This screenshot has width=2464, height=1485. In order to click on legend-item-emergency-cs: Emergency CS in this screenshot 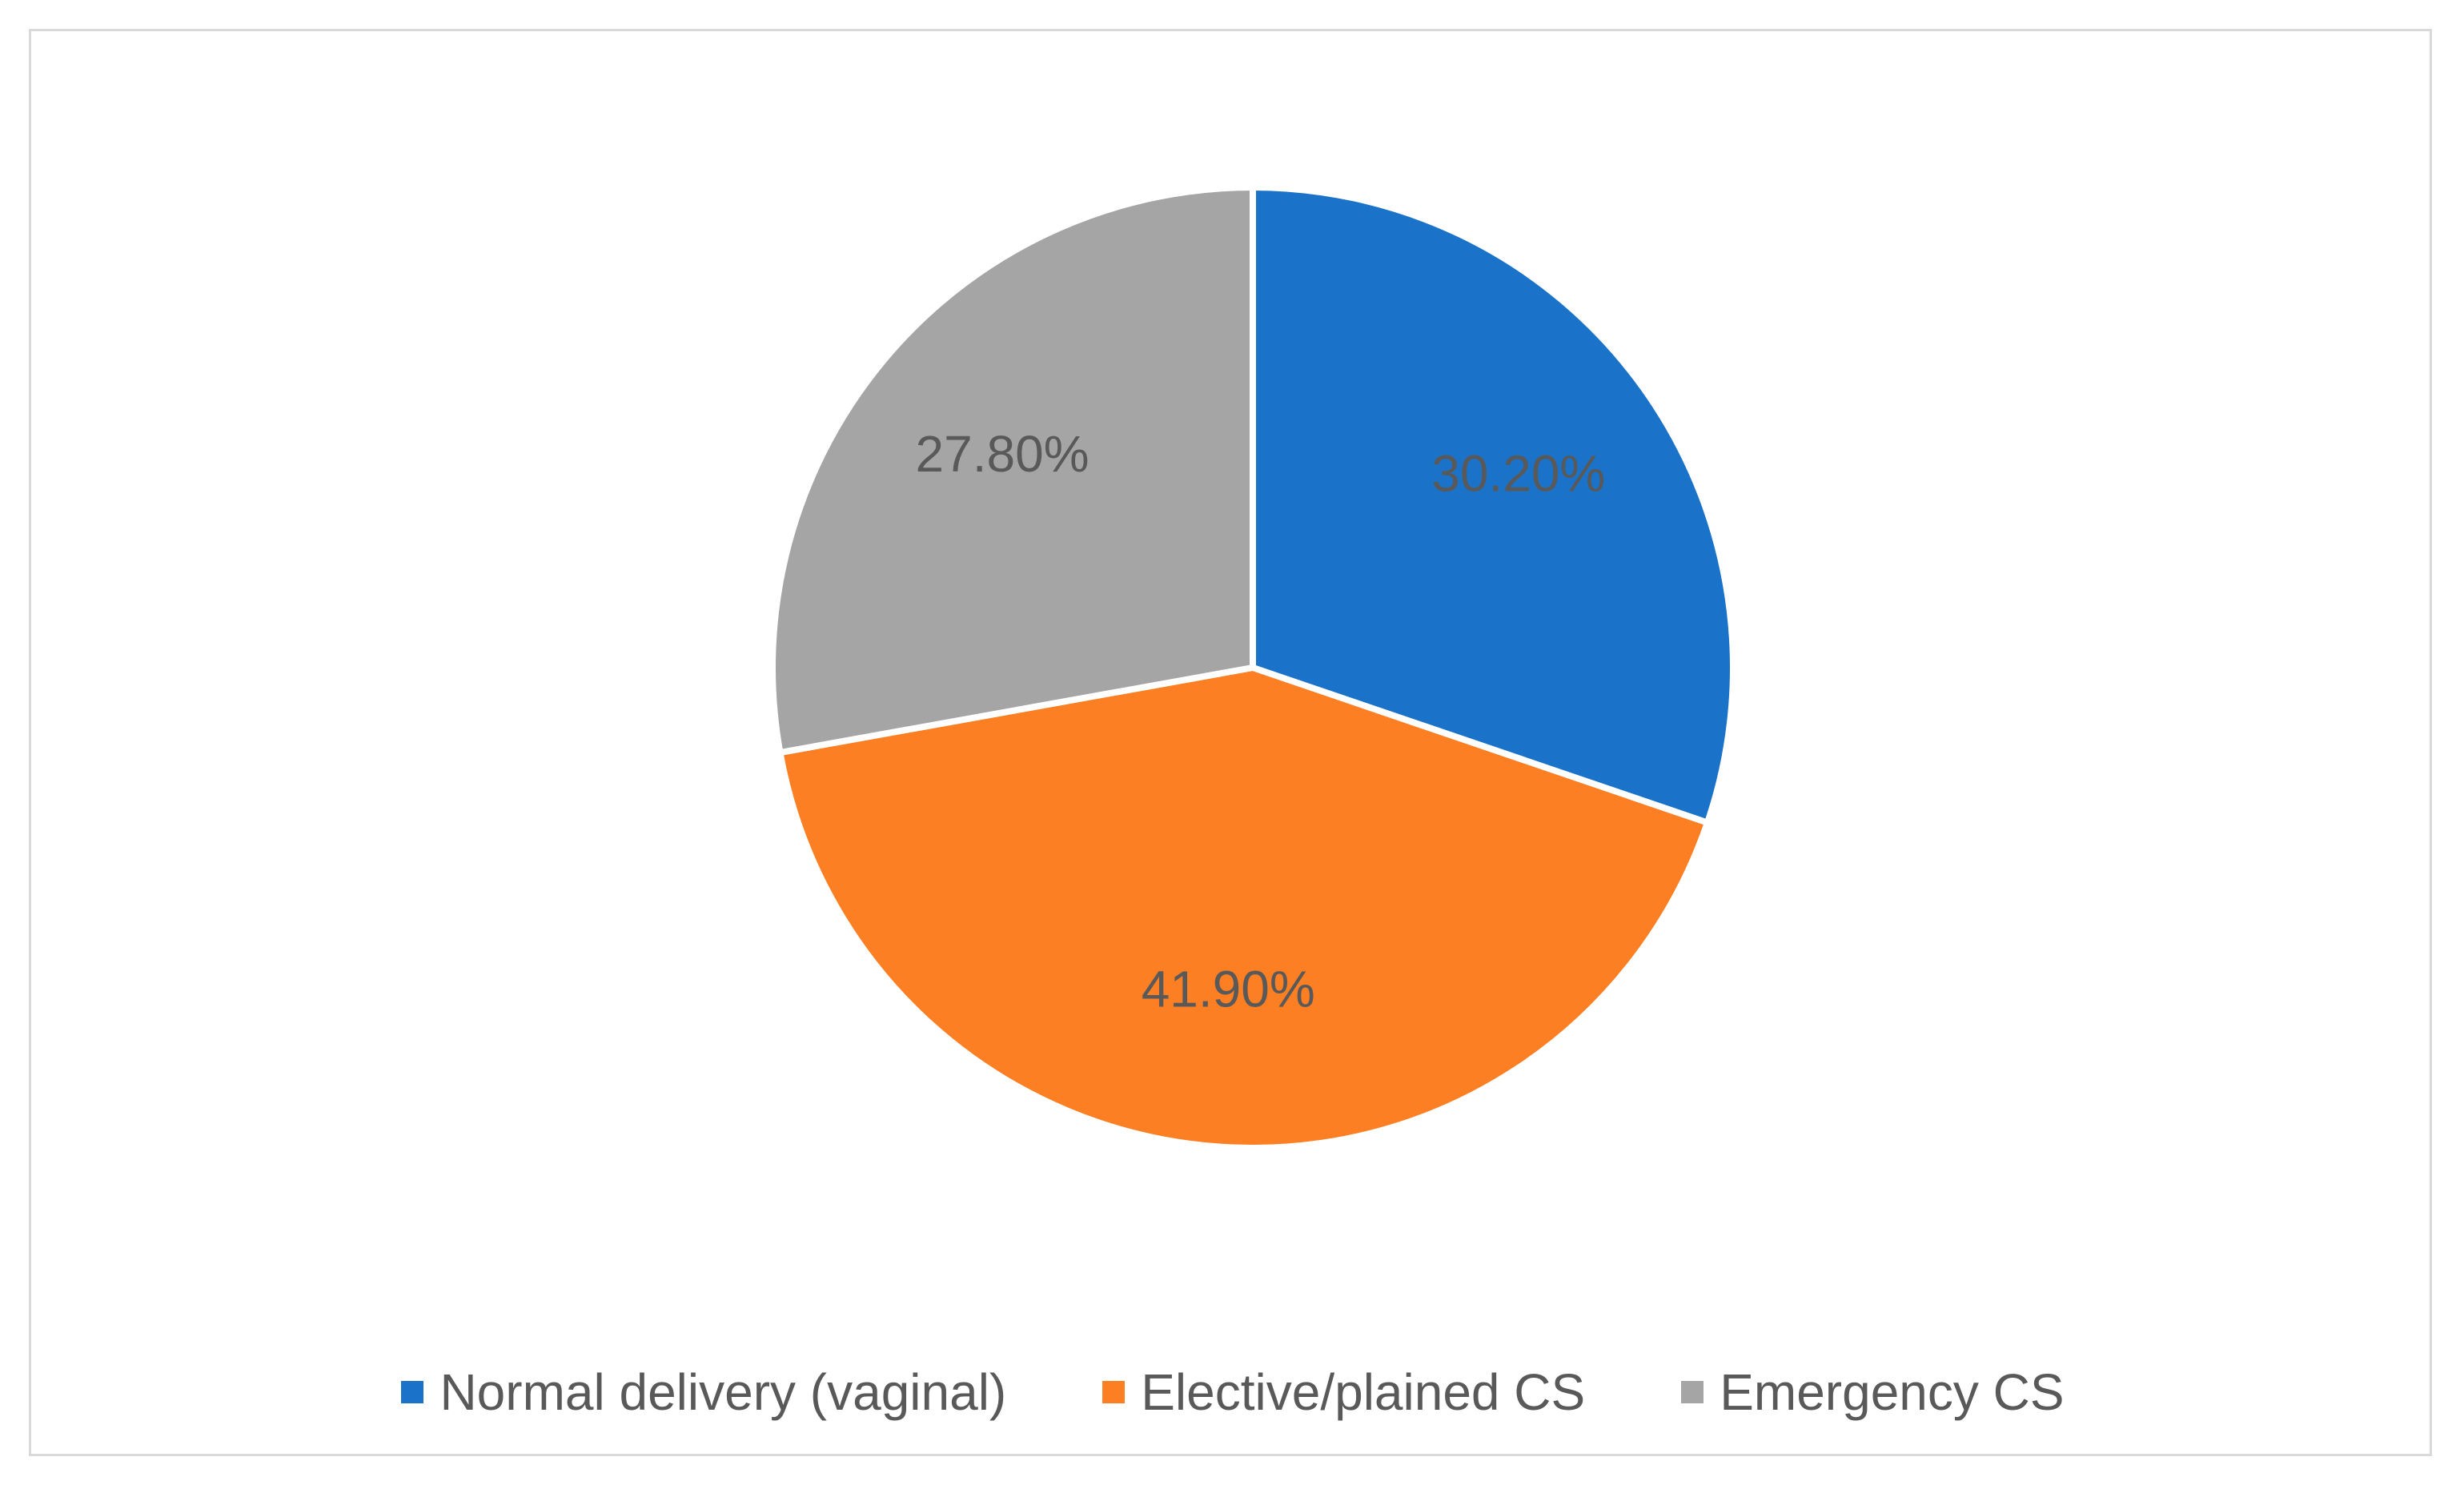, I will do `click(1873, 1392)`.